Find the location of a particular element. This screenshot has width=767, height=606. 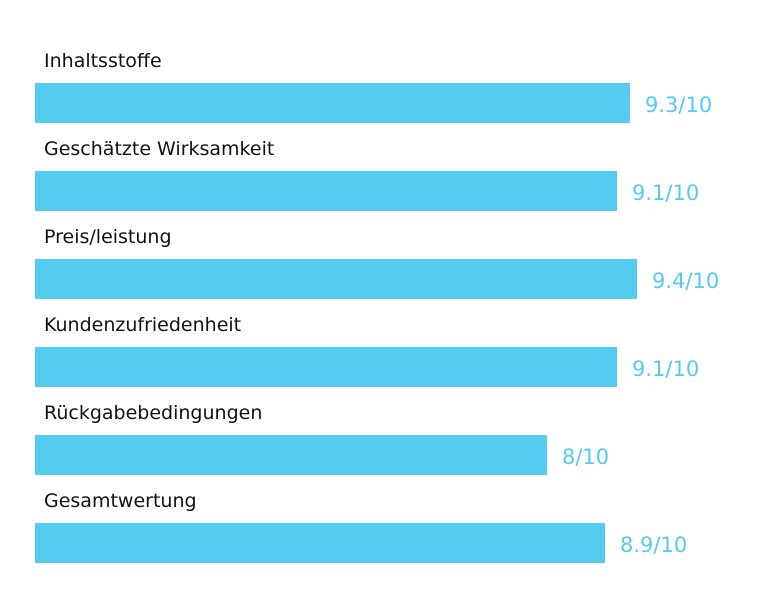

value-label: 9.3/10 is located at coordinates (679, 105).